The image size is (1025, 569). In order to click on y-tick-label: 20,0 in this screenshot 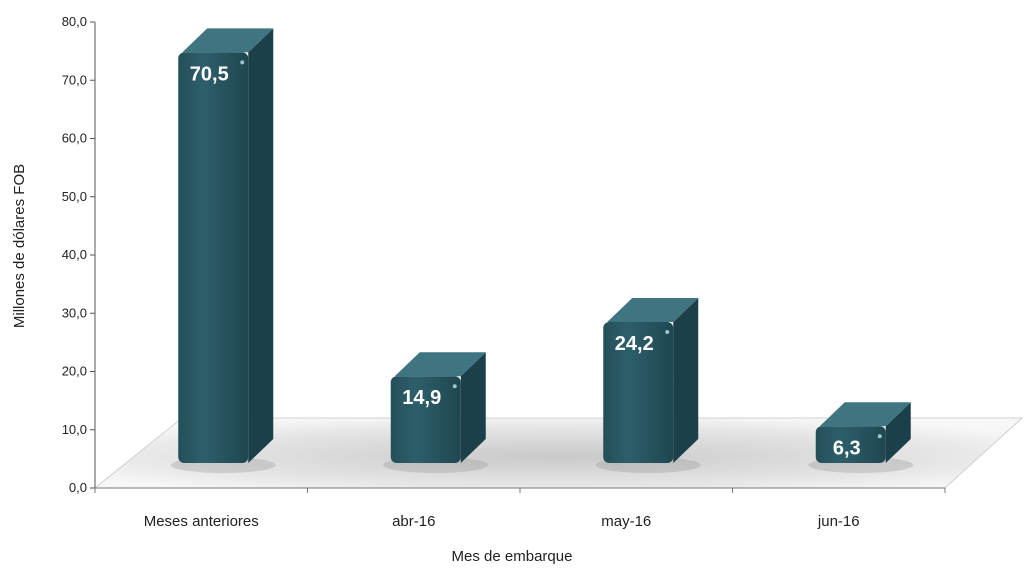, I will do `click(74, 371)`.